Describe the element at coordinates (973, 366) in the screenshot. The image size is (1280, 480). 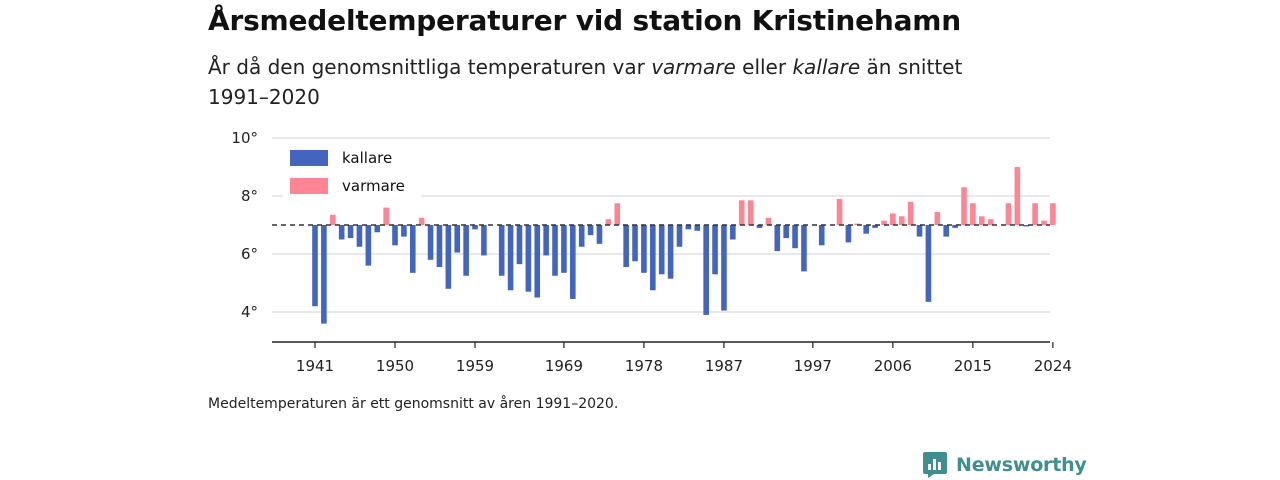
I see `x-tick-label: 2015` at that location.